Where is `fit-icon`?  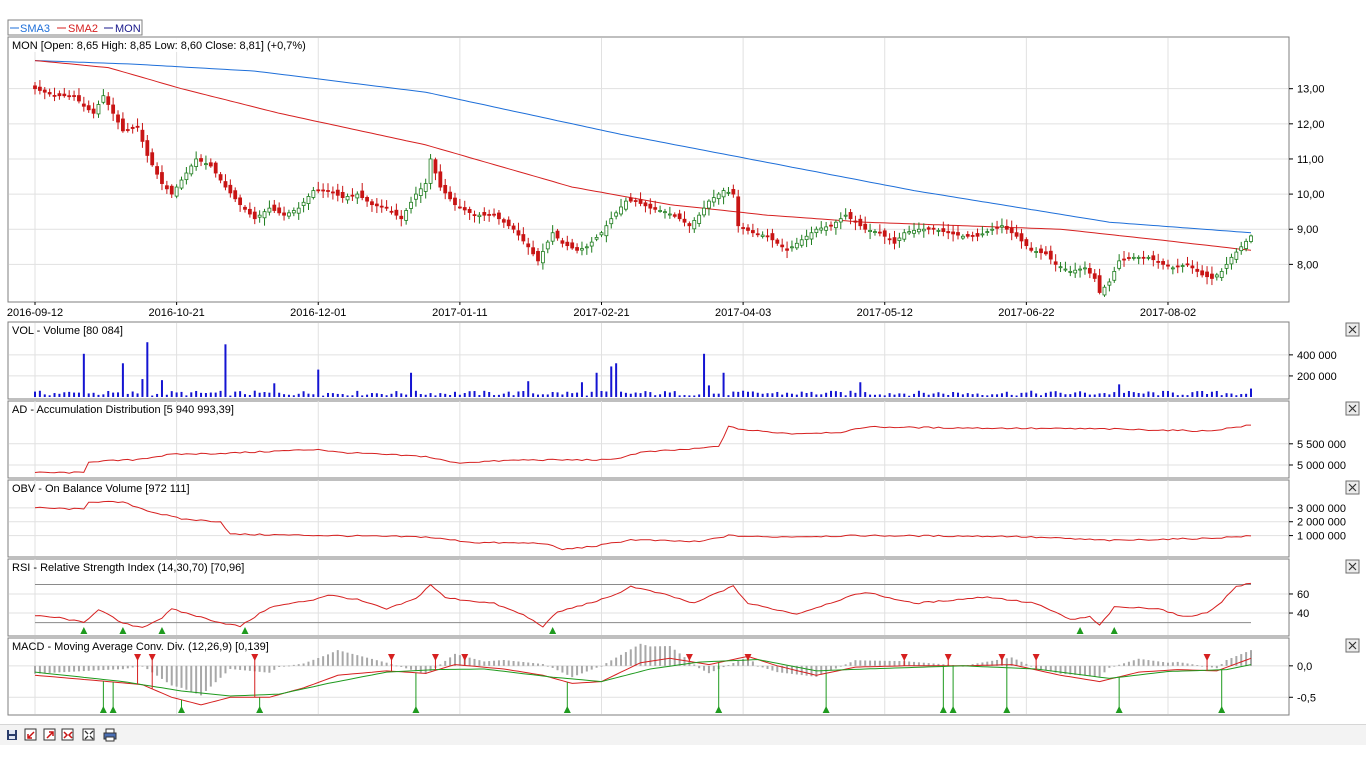
fit-icon is located at coordinates (89, 735).